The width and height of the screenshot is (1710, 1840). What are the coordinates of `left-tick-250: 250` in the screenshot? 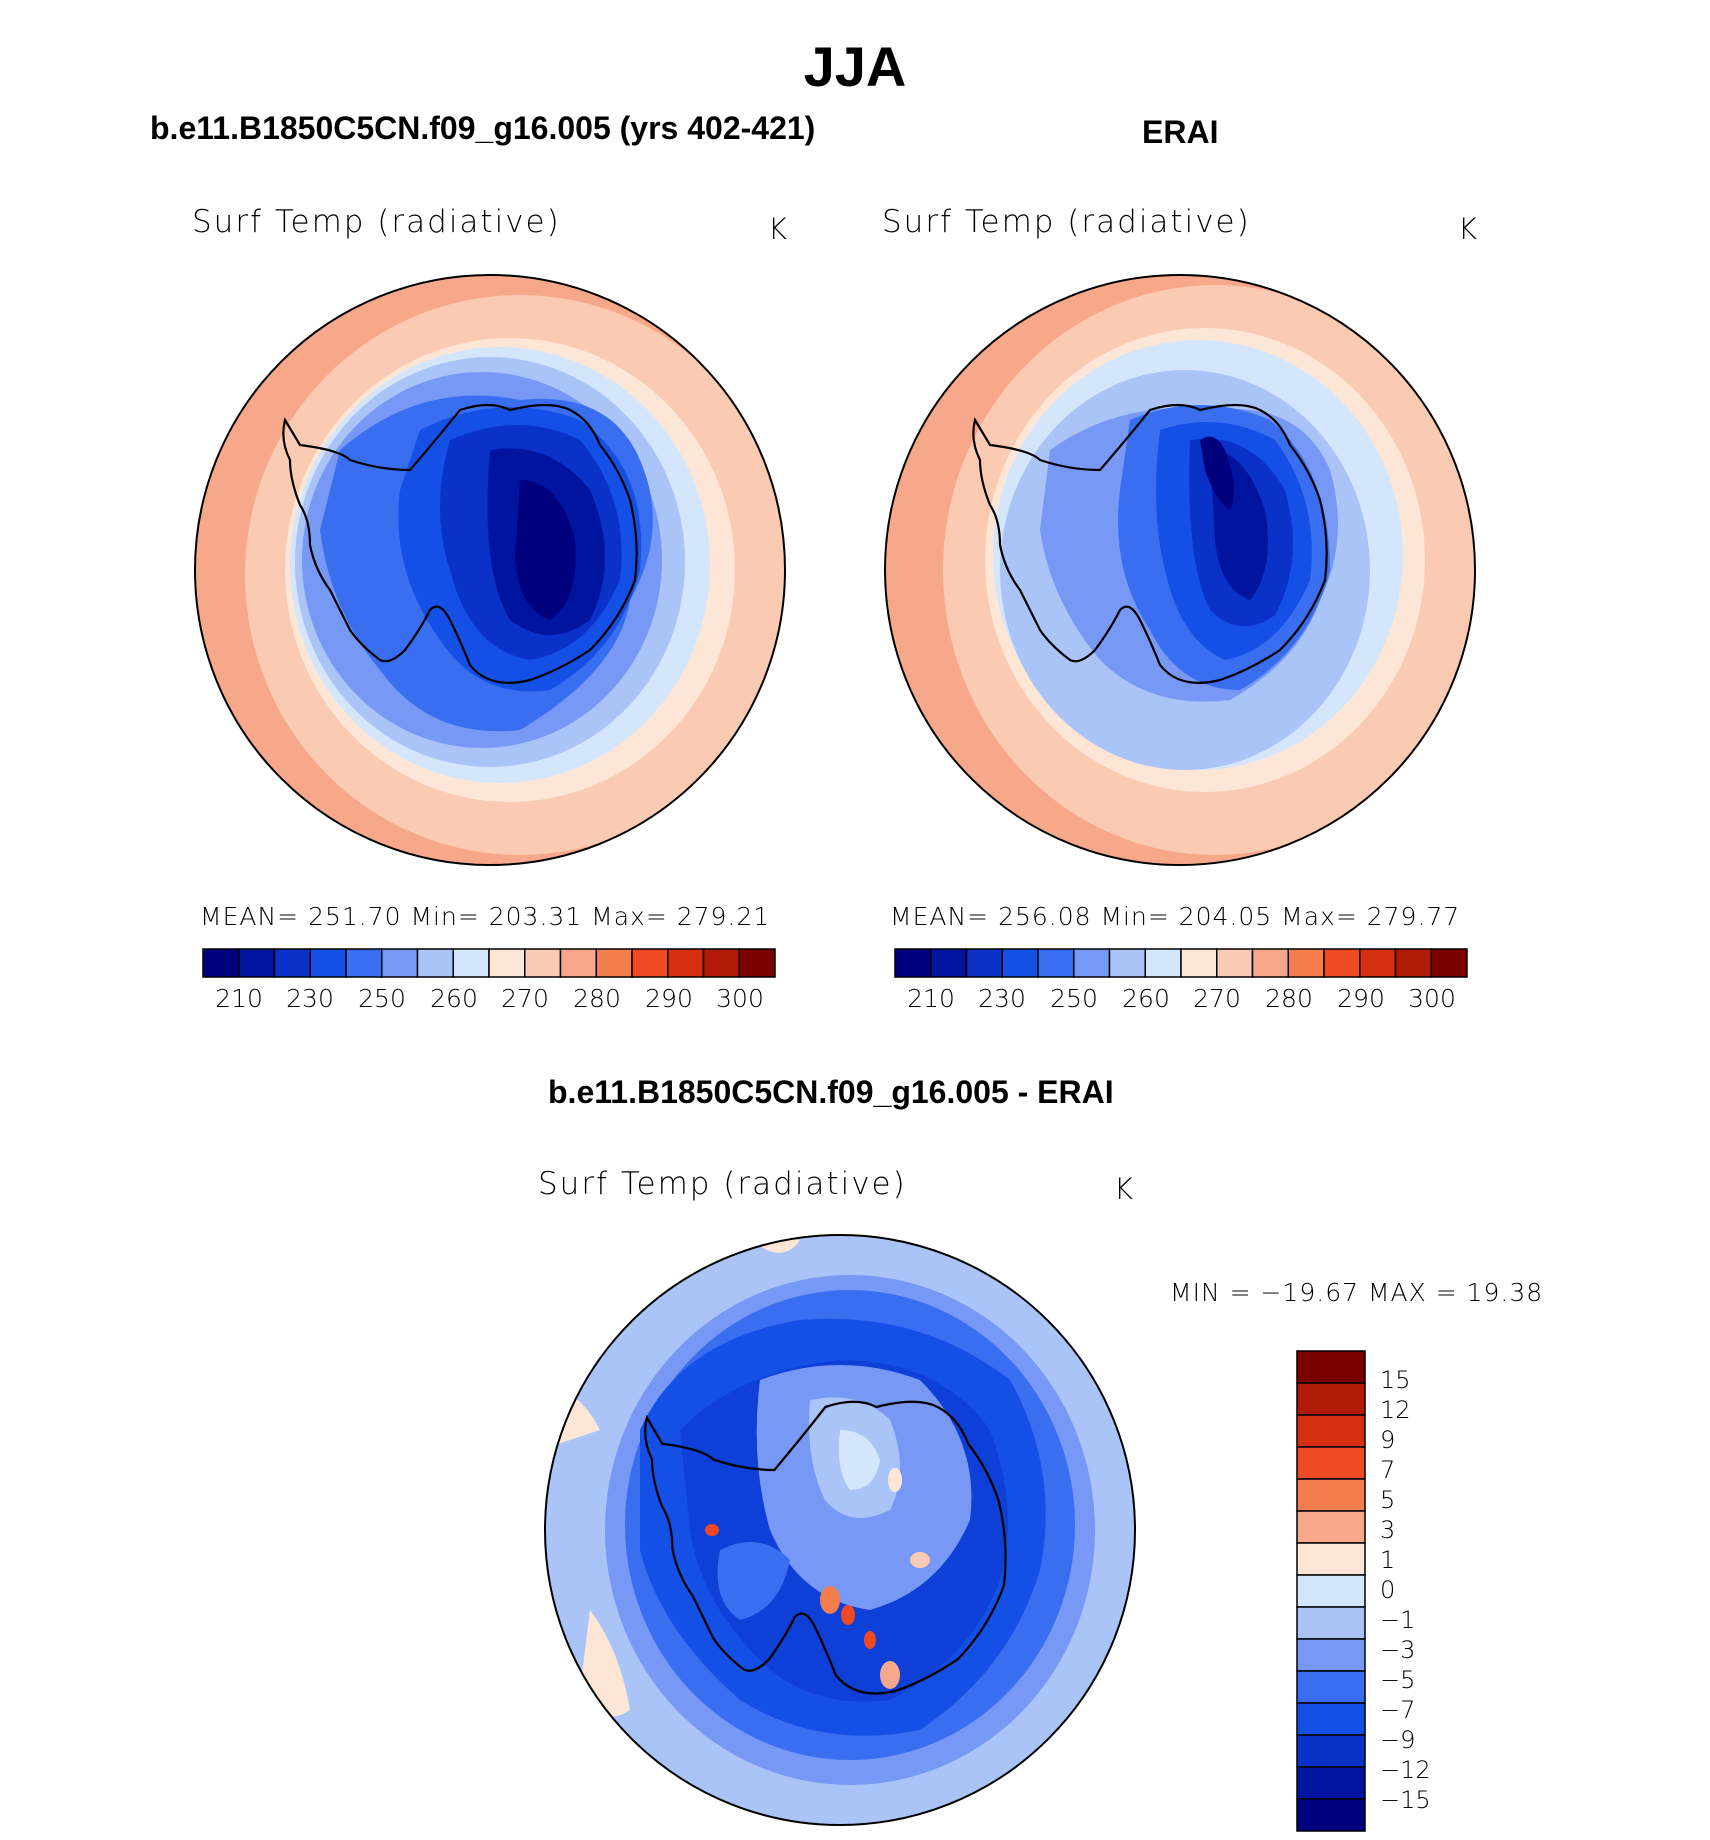 It's located at (382, 998).